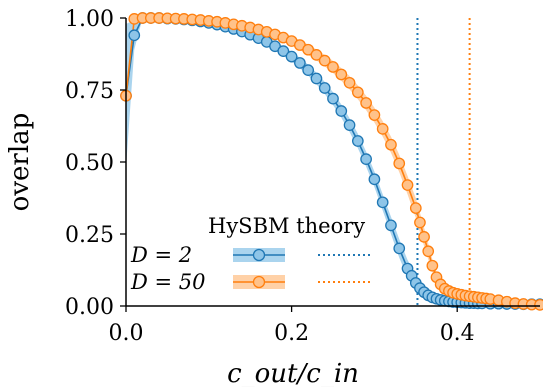 The width and height of the screenshot is (543, 387). What do you see at coordinates (259, 282) in the screenshot?
I see `legend-marker-d50` at bounding box center [259, 282].